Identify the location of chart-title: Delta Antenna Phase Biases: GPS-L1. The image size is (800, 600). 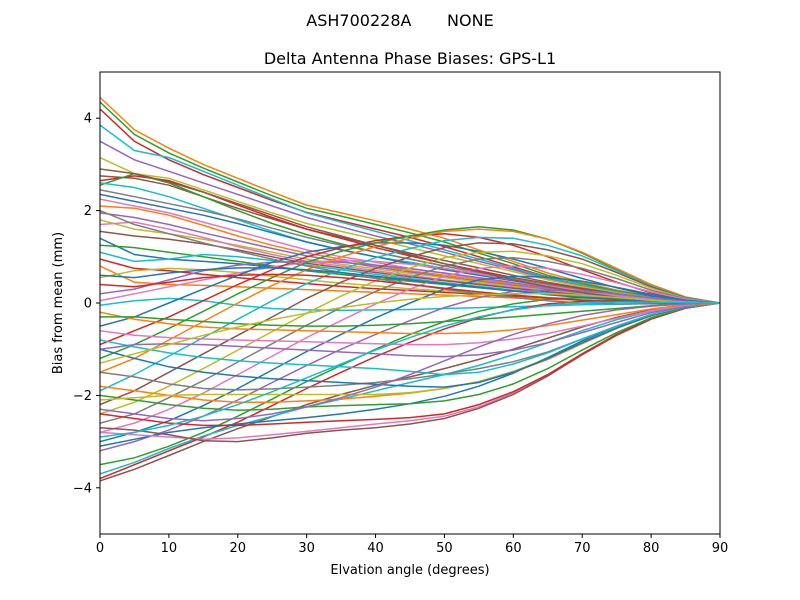
(410, 58).